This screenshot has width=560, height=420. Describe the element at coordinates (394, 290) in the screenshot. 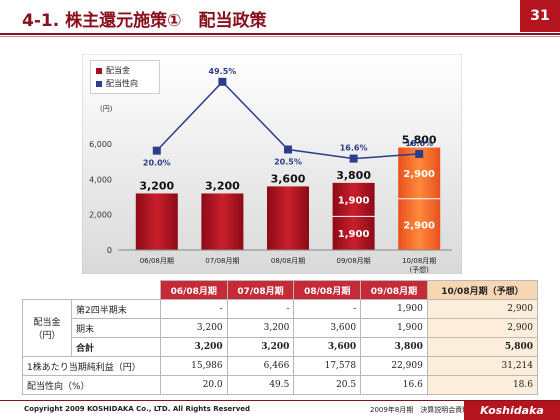

I see `table-header-cell: 09/08月期` at that location.